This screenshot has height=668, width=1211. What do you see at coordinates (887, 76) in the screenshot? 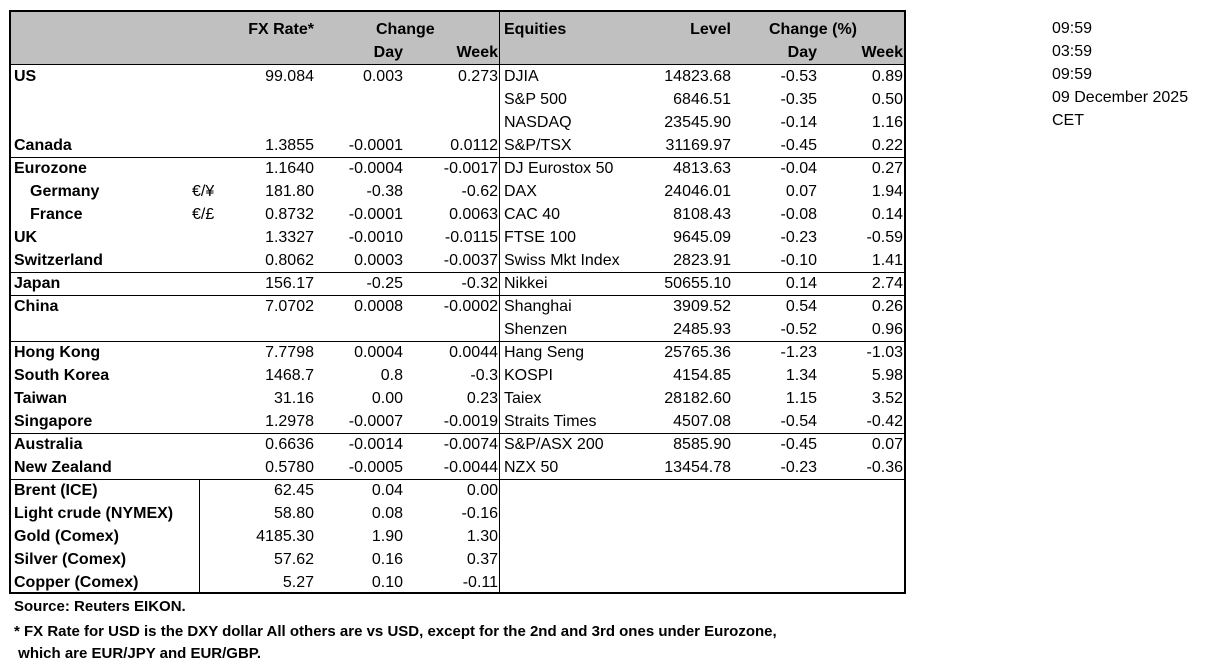
I see `eq-week-cell: 0.89` at bounding box center [887, 76].